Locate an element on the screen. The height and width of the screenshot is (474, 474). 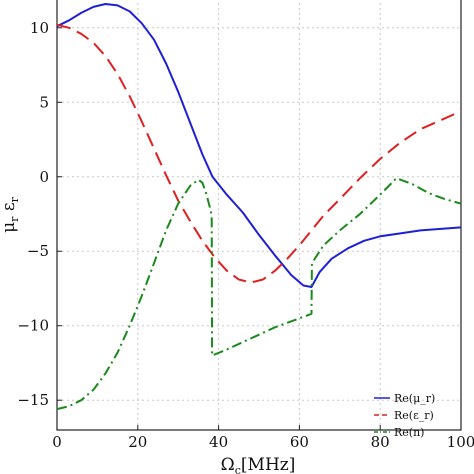
x-axis-label: Ωc[MHz] is located at coordinates (258, 464).